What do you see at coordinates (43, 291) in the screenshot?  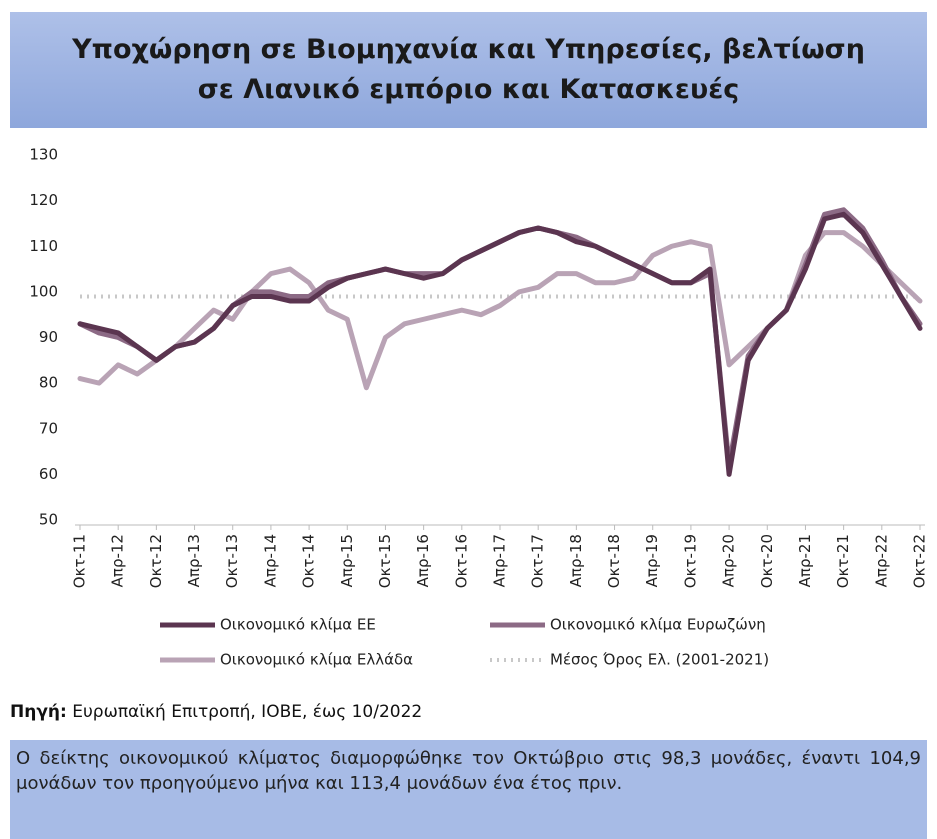 I see `y-tick-label: 100` at bounding box center [43, 291].